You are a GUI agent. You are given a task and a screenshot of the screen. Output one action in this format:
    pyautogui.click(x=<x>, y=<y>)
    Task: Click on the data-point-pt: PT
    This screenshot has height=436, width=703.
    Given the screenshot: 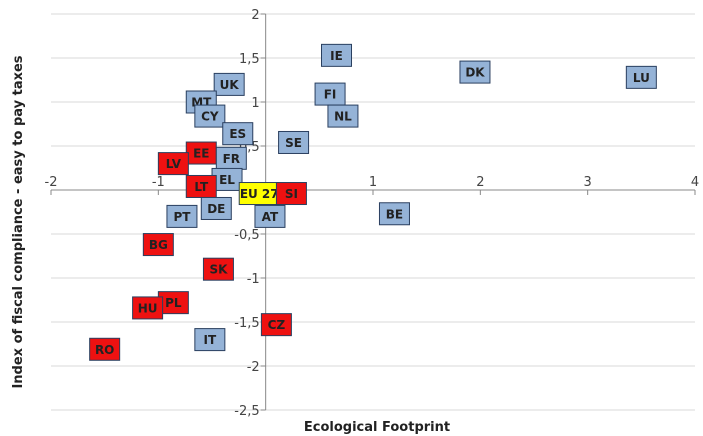 What is the action you would take?
    pyautogui.click(x=182, y=216)
    